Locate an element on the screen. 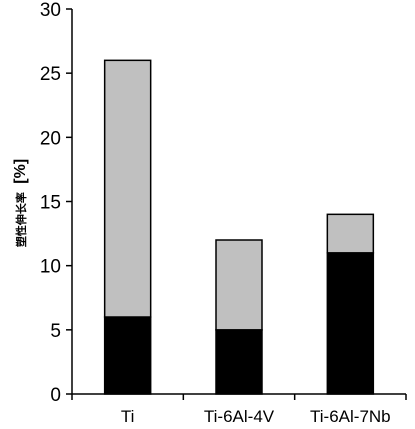  x-category-label: Ti is located at coordinates (128, 416).